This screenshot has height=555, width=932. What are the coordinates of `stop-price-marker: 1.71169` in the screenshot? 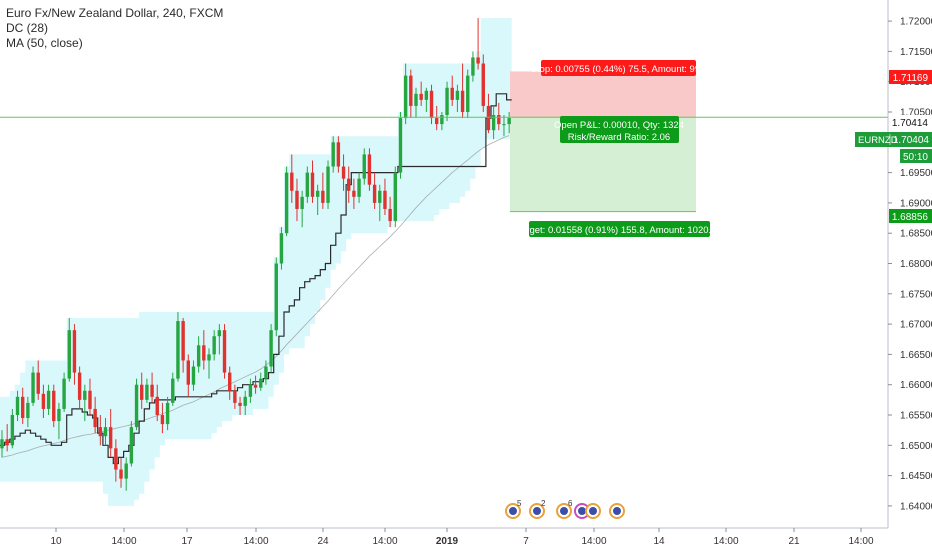 It's located at (910, 77).